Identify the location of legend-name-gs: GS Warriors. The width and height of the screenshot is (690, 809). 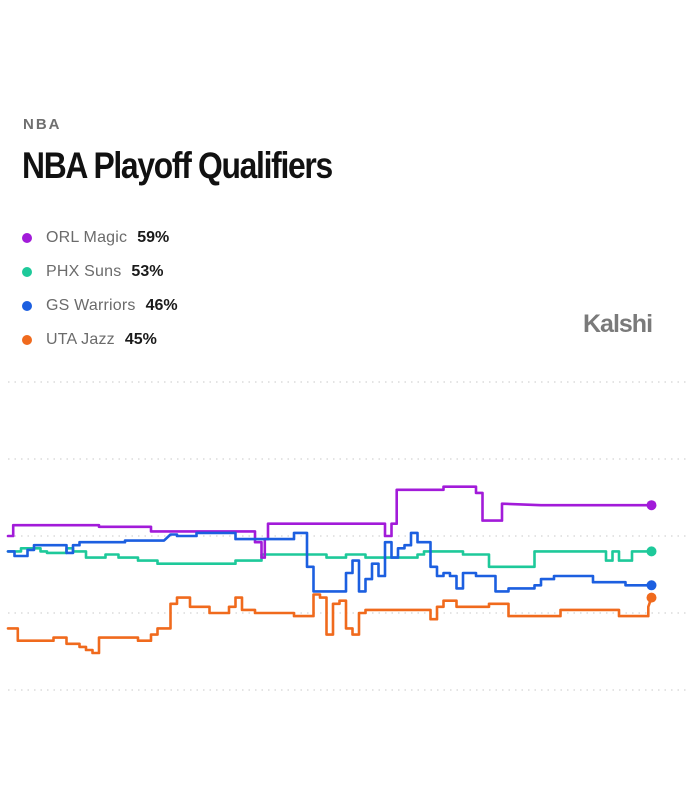
(91, 305).